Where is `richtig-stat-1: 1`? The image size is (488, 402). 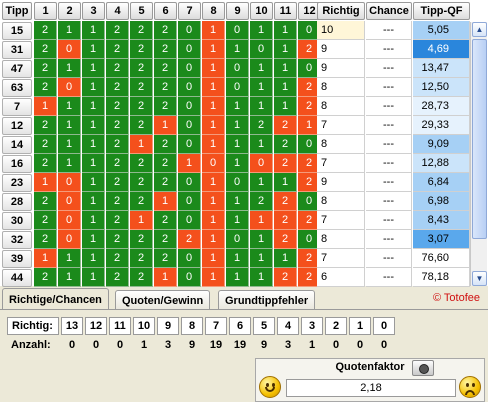 richtig-stat-1: 1 is located at coordinates (360, 326).